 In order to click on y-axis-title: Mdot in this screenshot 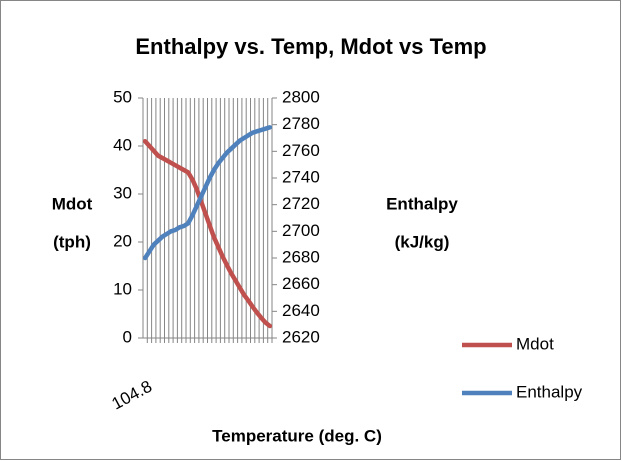, I will do `click(72, 203)`.